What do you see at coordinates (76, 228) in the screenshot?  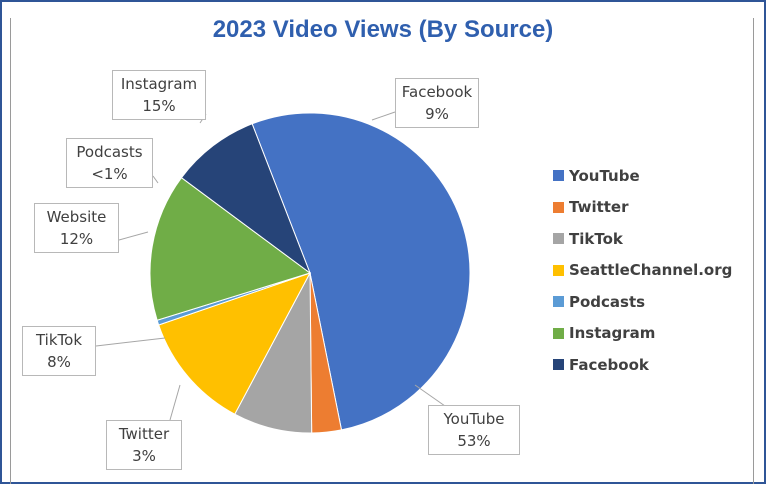 I see `data-label-website: Website 12%` at bounding box center [76, 228].